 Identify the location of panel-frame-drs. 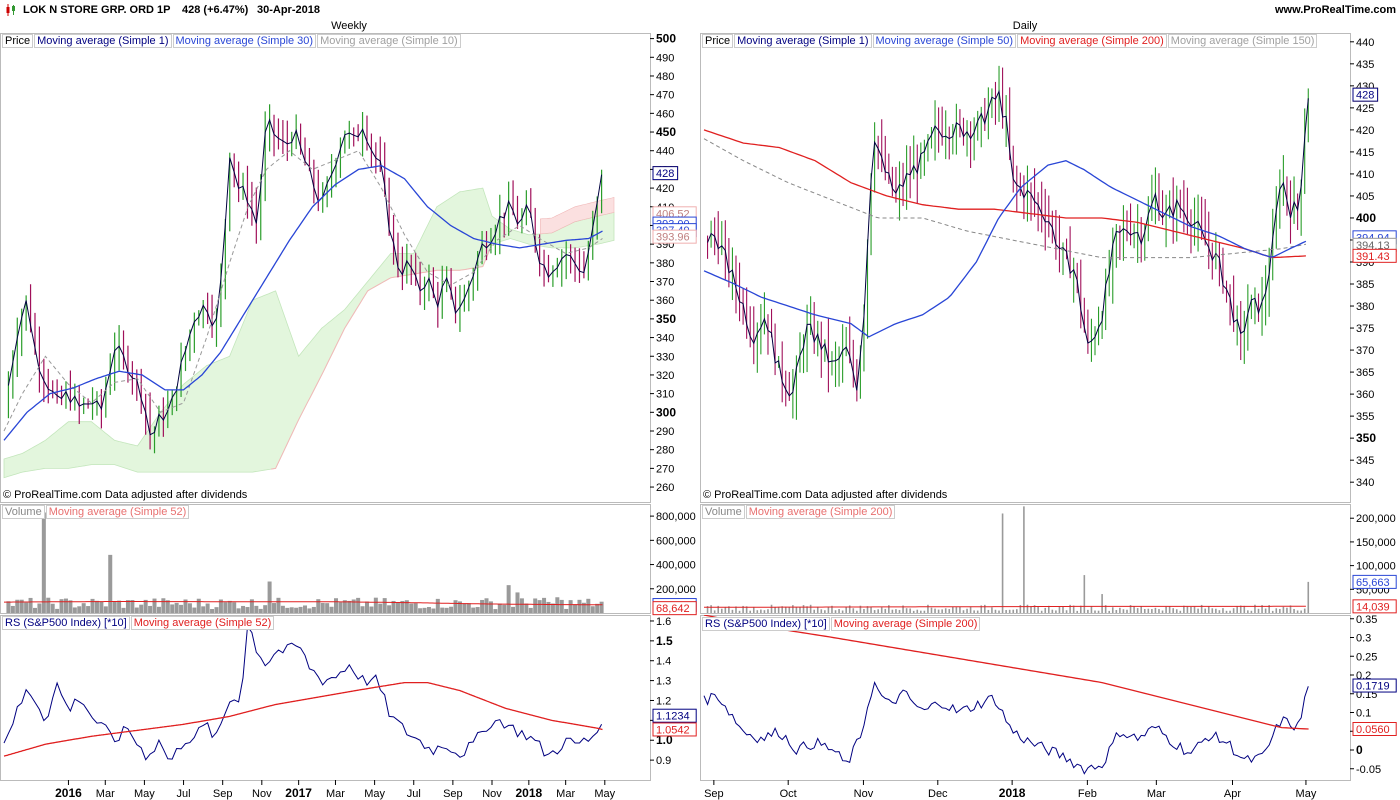
(1025, 698).